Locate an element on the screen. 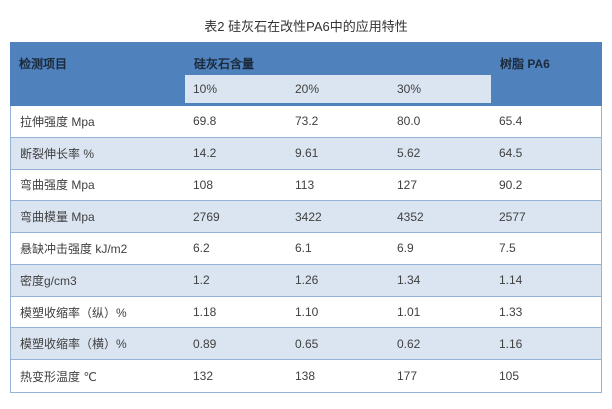 This screenshot has width=612, height=409. cell-value-20pct: 113 is located at coordinates (305, 184).